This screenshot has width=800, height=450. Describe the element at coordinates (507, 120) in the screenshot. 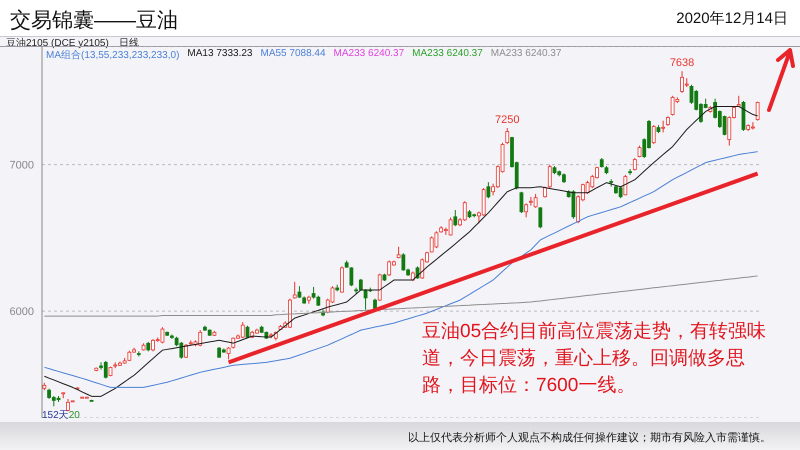

I see `annotation: 7250` at that location.